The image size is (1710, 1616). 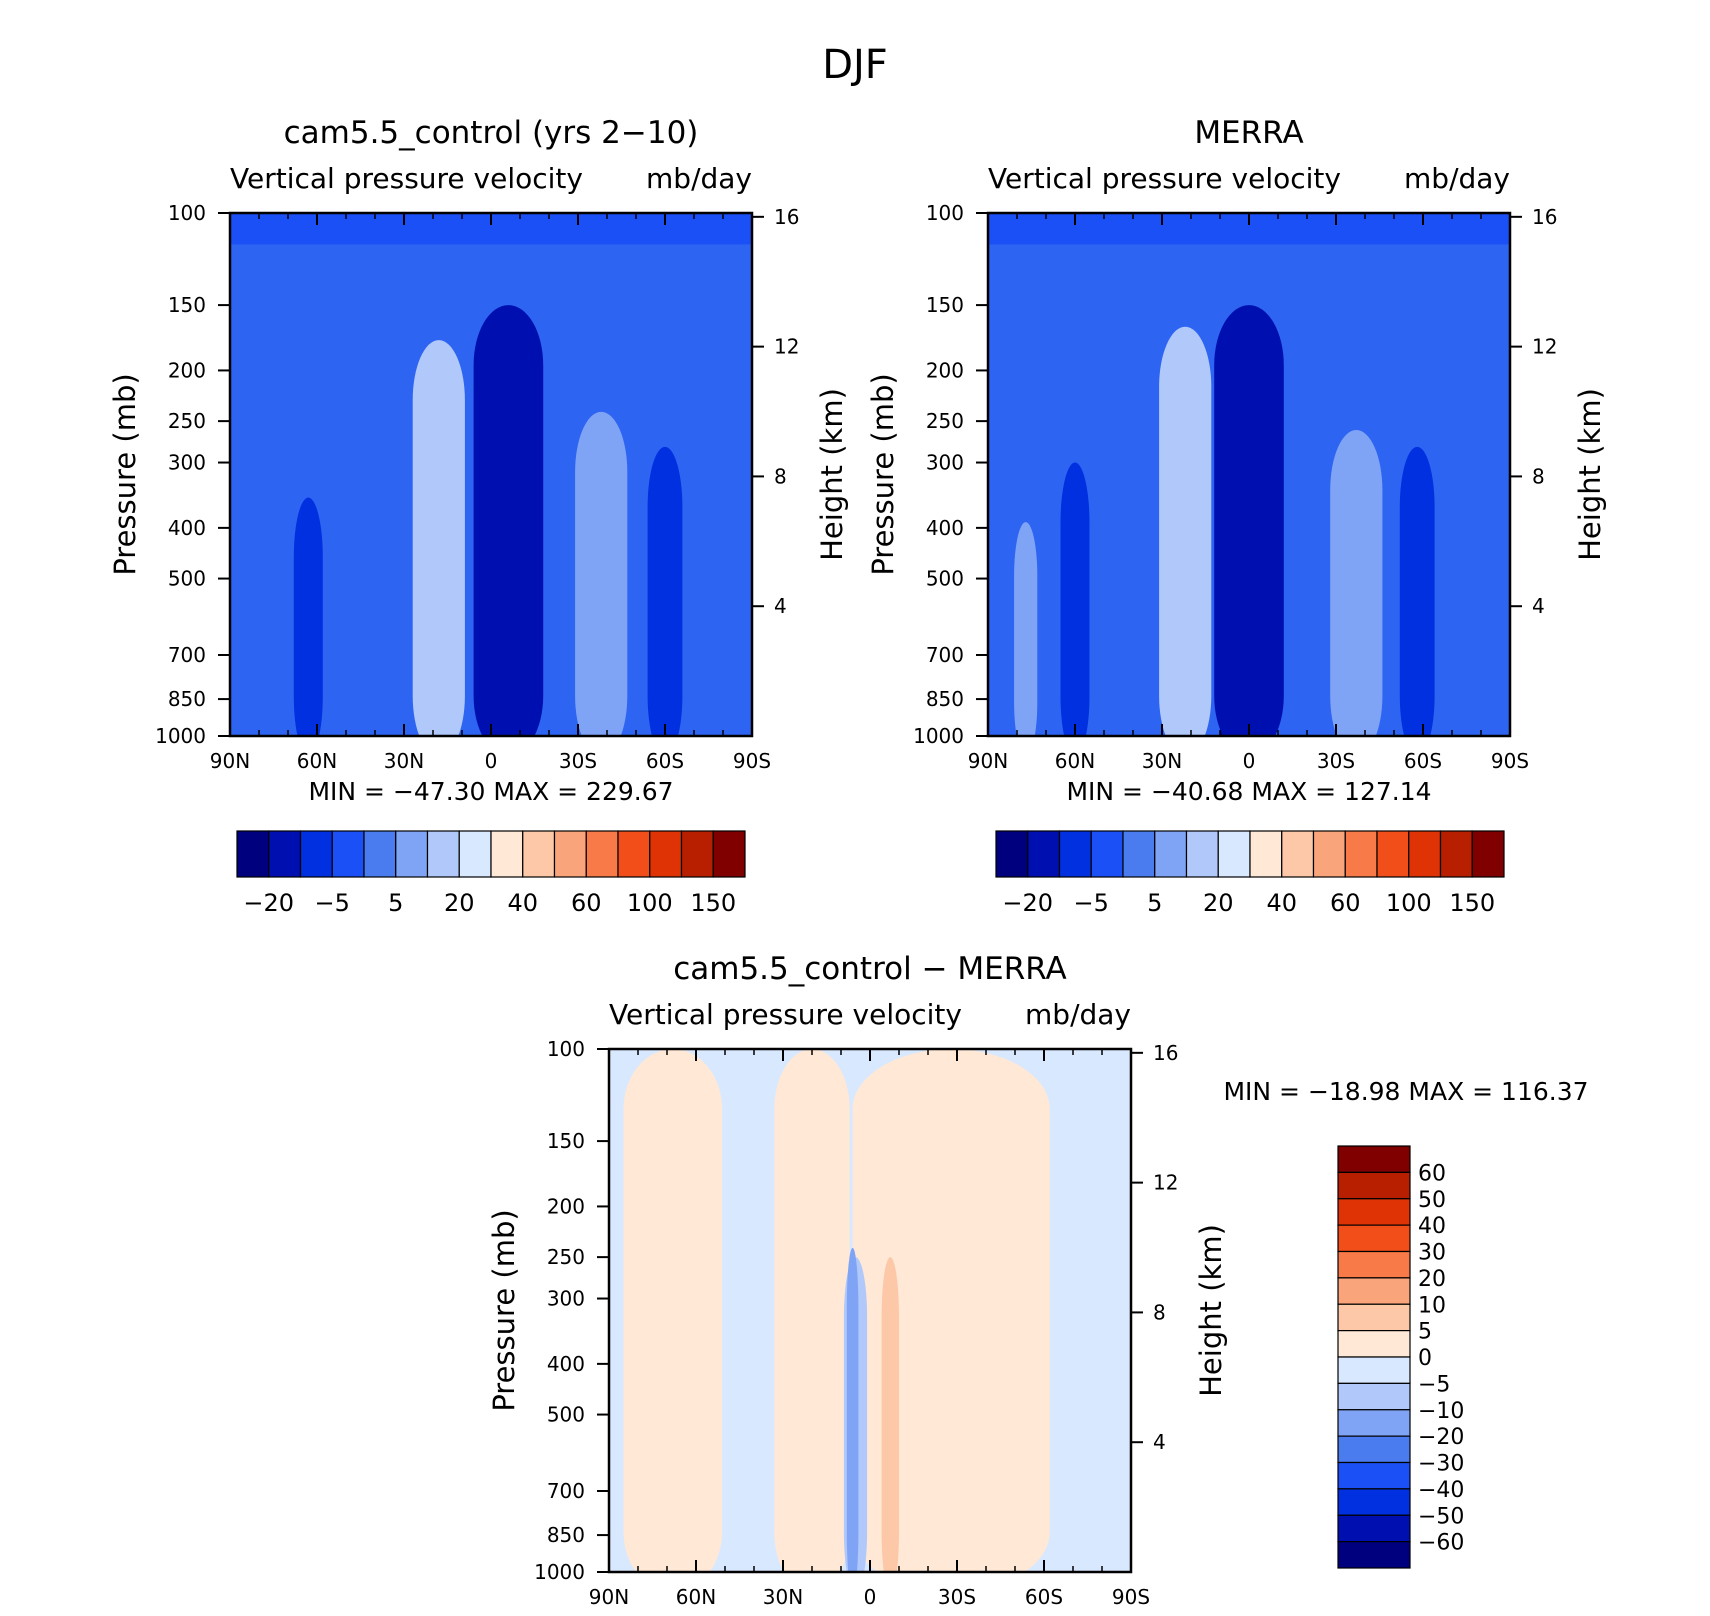 What do you see at coordinates (566, 1141) in the screenshot?
I see `y-tick-label: 150` at bounding box center [566, 1141].